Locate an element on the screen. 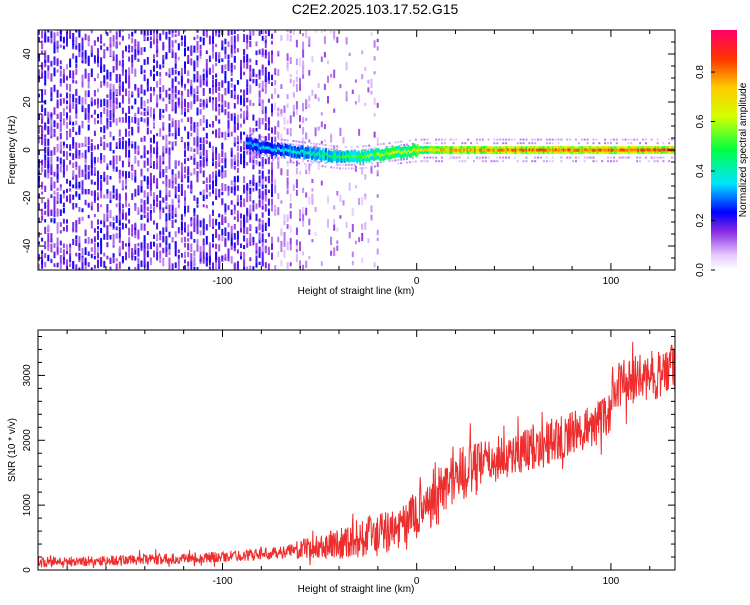  y-tick-label: 0 is located at coordinates (27, 150).